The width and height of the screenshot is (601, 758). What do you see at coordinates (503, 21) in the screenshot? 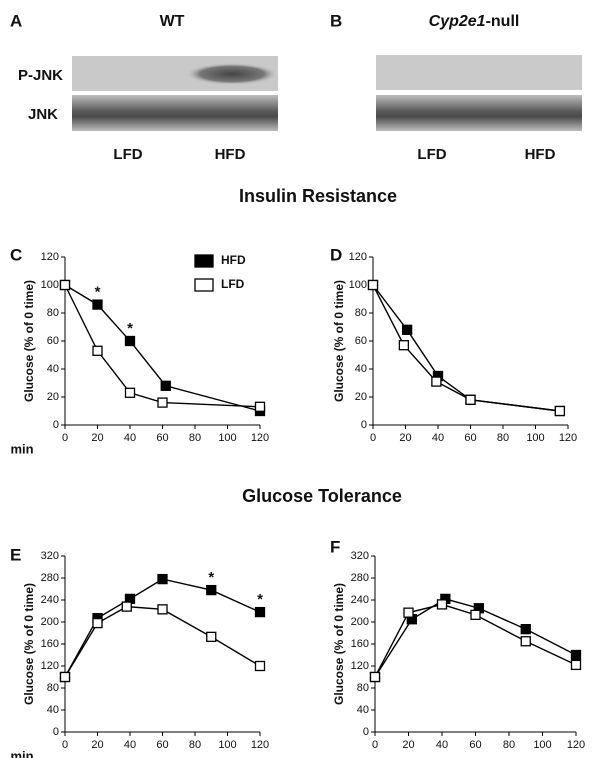
I see `blot-title-suffix: -null` at bounding box center [503, 21].